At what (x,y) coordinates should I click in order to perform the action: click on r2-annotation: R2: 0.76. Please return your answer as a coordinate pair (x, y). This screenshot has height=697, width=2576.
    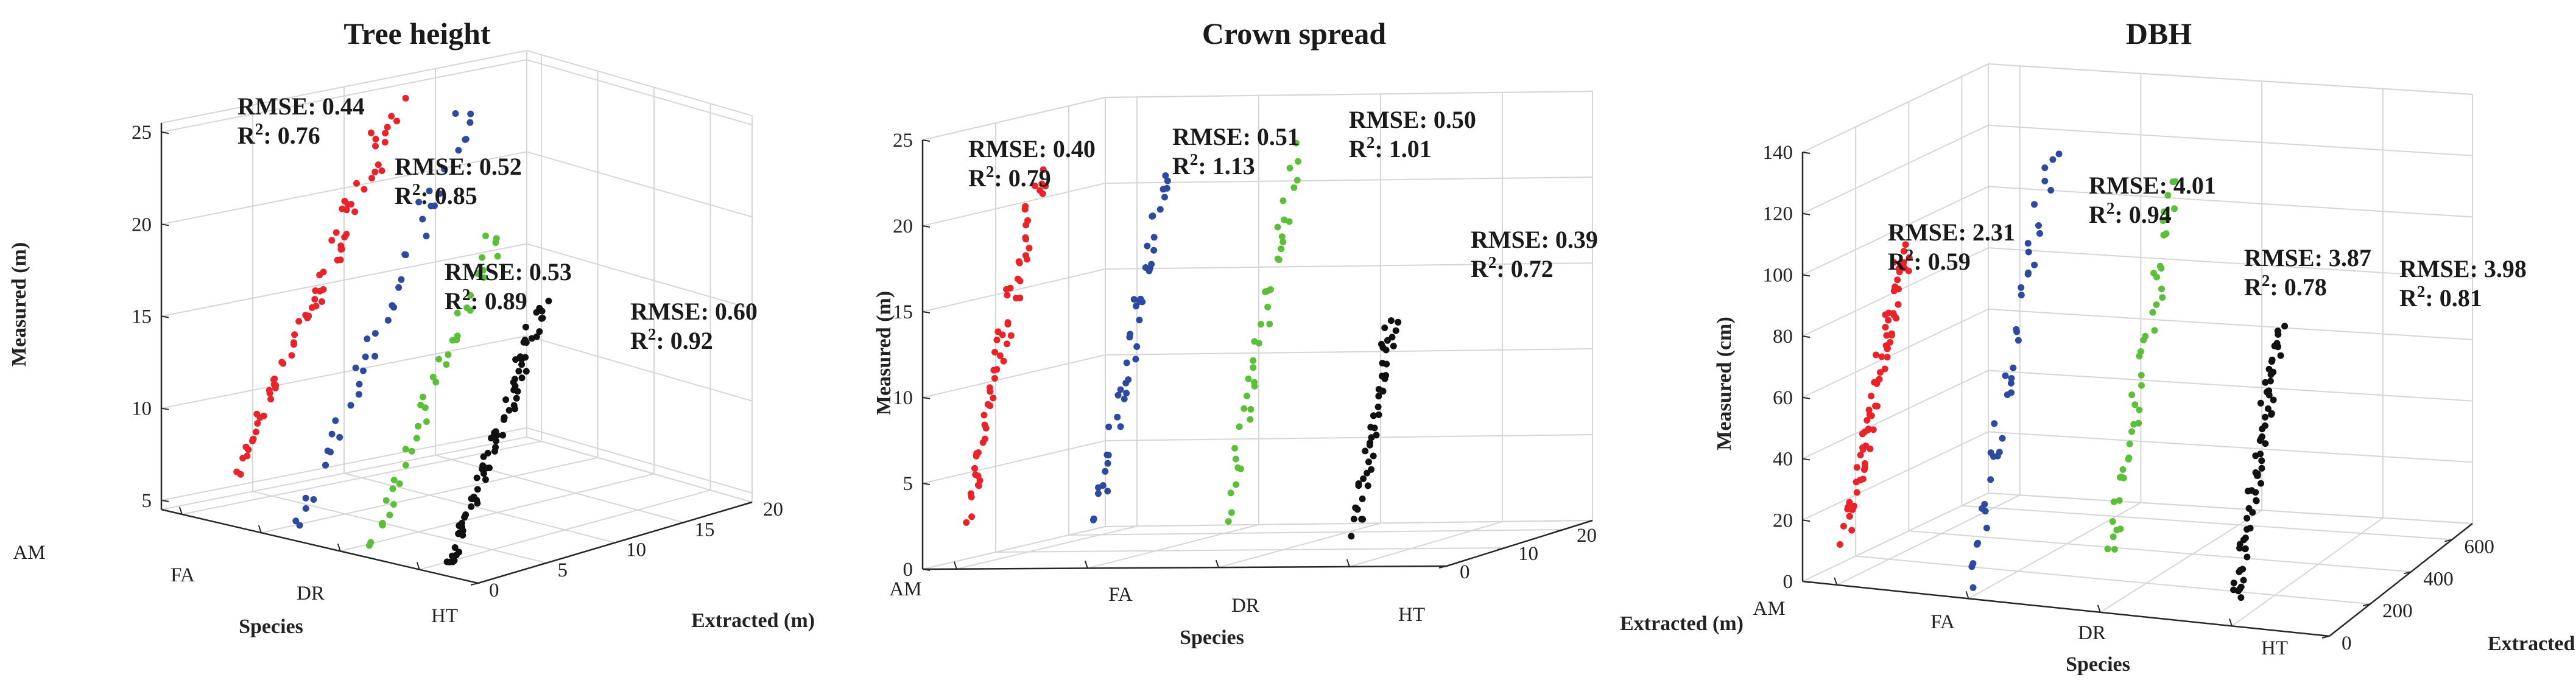
    Looking at the image, I should click on (279, 134).